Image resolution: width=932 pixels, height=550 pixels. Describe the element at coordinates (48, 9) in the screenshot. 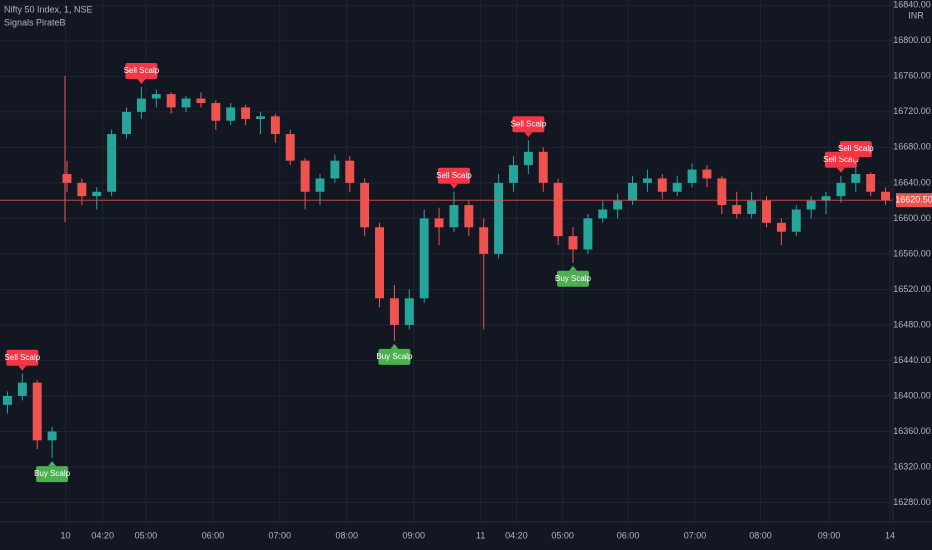

I see `chart-title: Nifty 50 Index, 1, NSE` at that location.